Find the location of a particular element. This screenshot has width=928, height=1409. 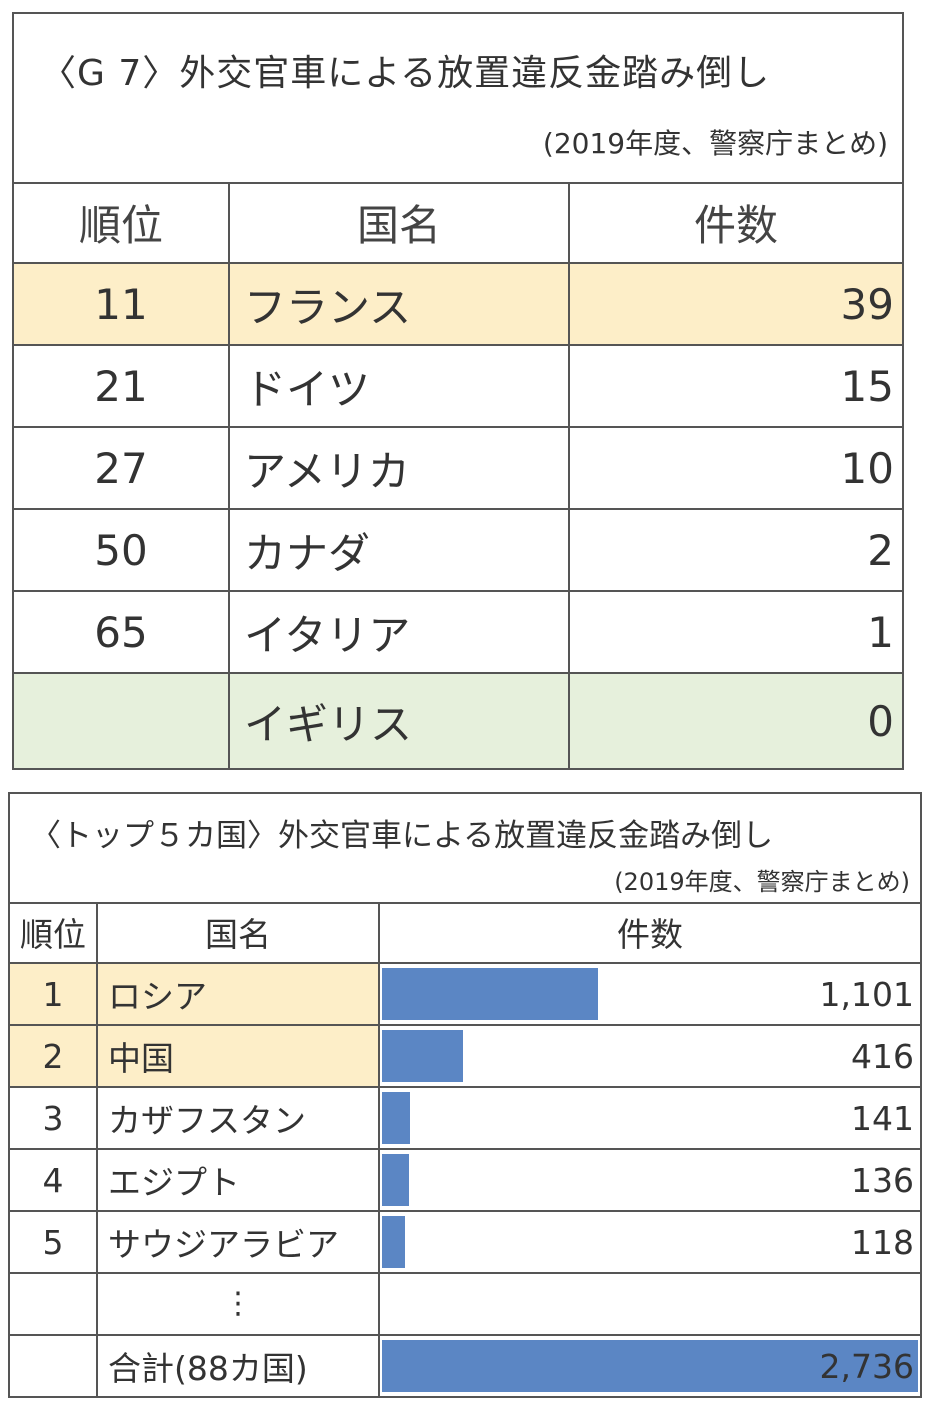

country-cell: カザフスタン is located at coordinates (239, 1118).